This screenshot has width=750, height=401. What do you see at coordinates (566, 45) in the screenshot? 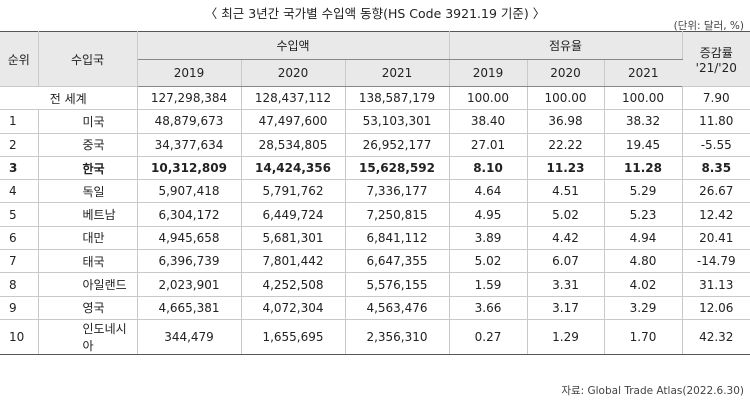
I see `header-share: 점유율` at bounding box center [566, 45].